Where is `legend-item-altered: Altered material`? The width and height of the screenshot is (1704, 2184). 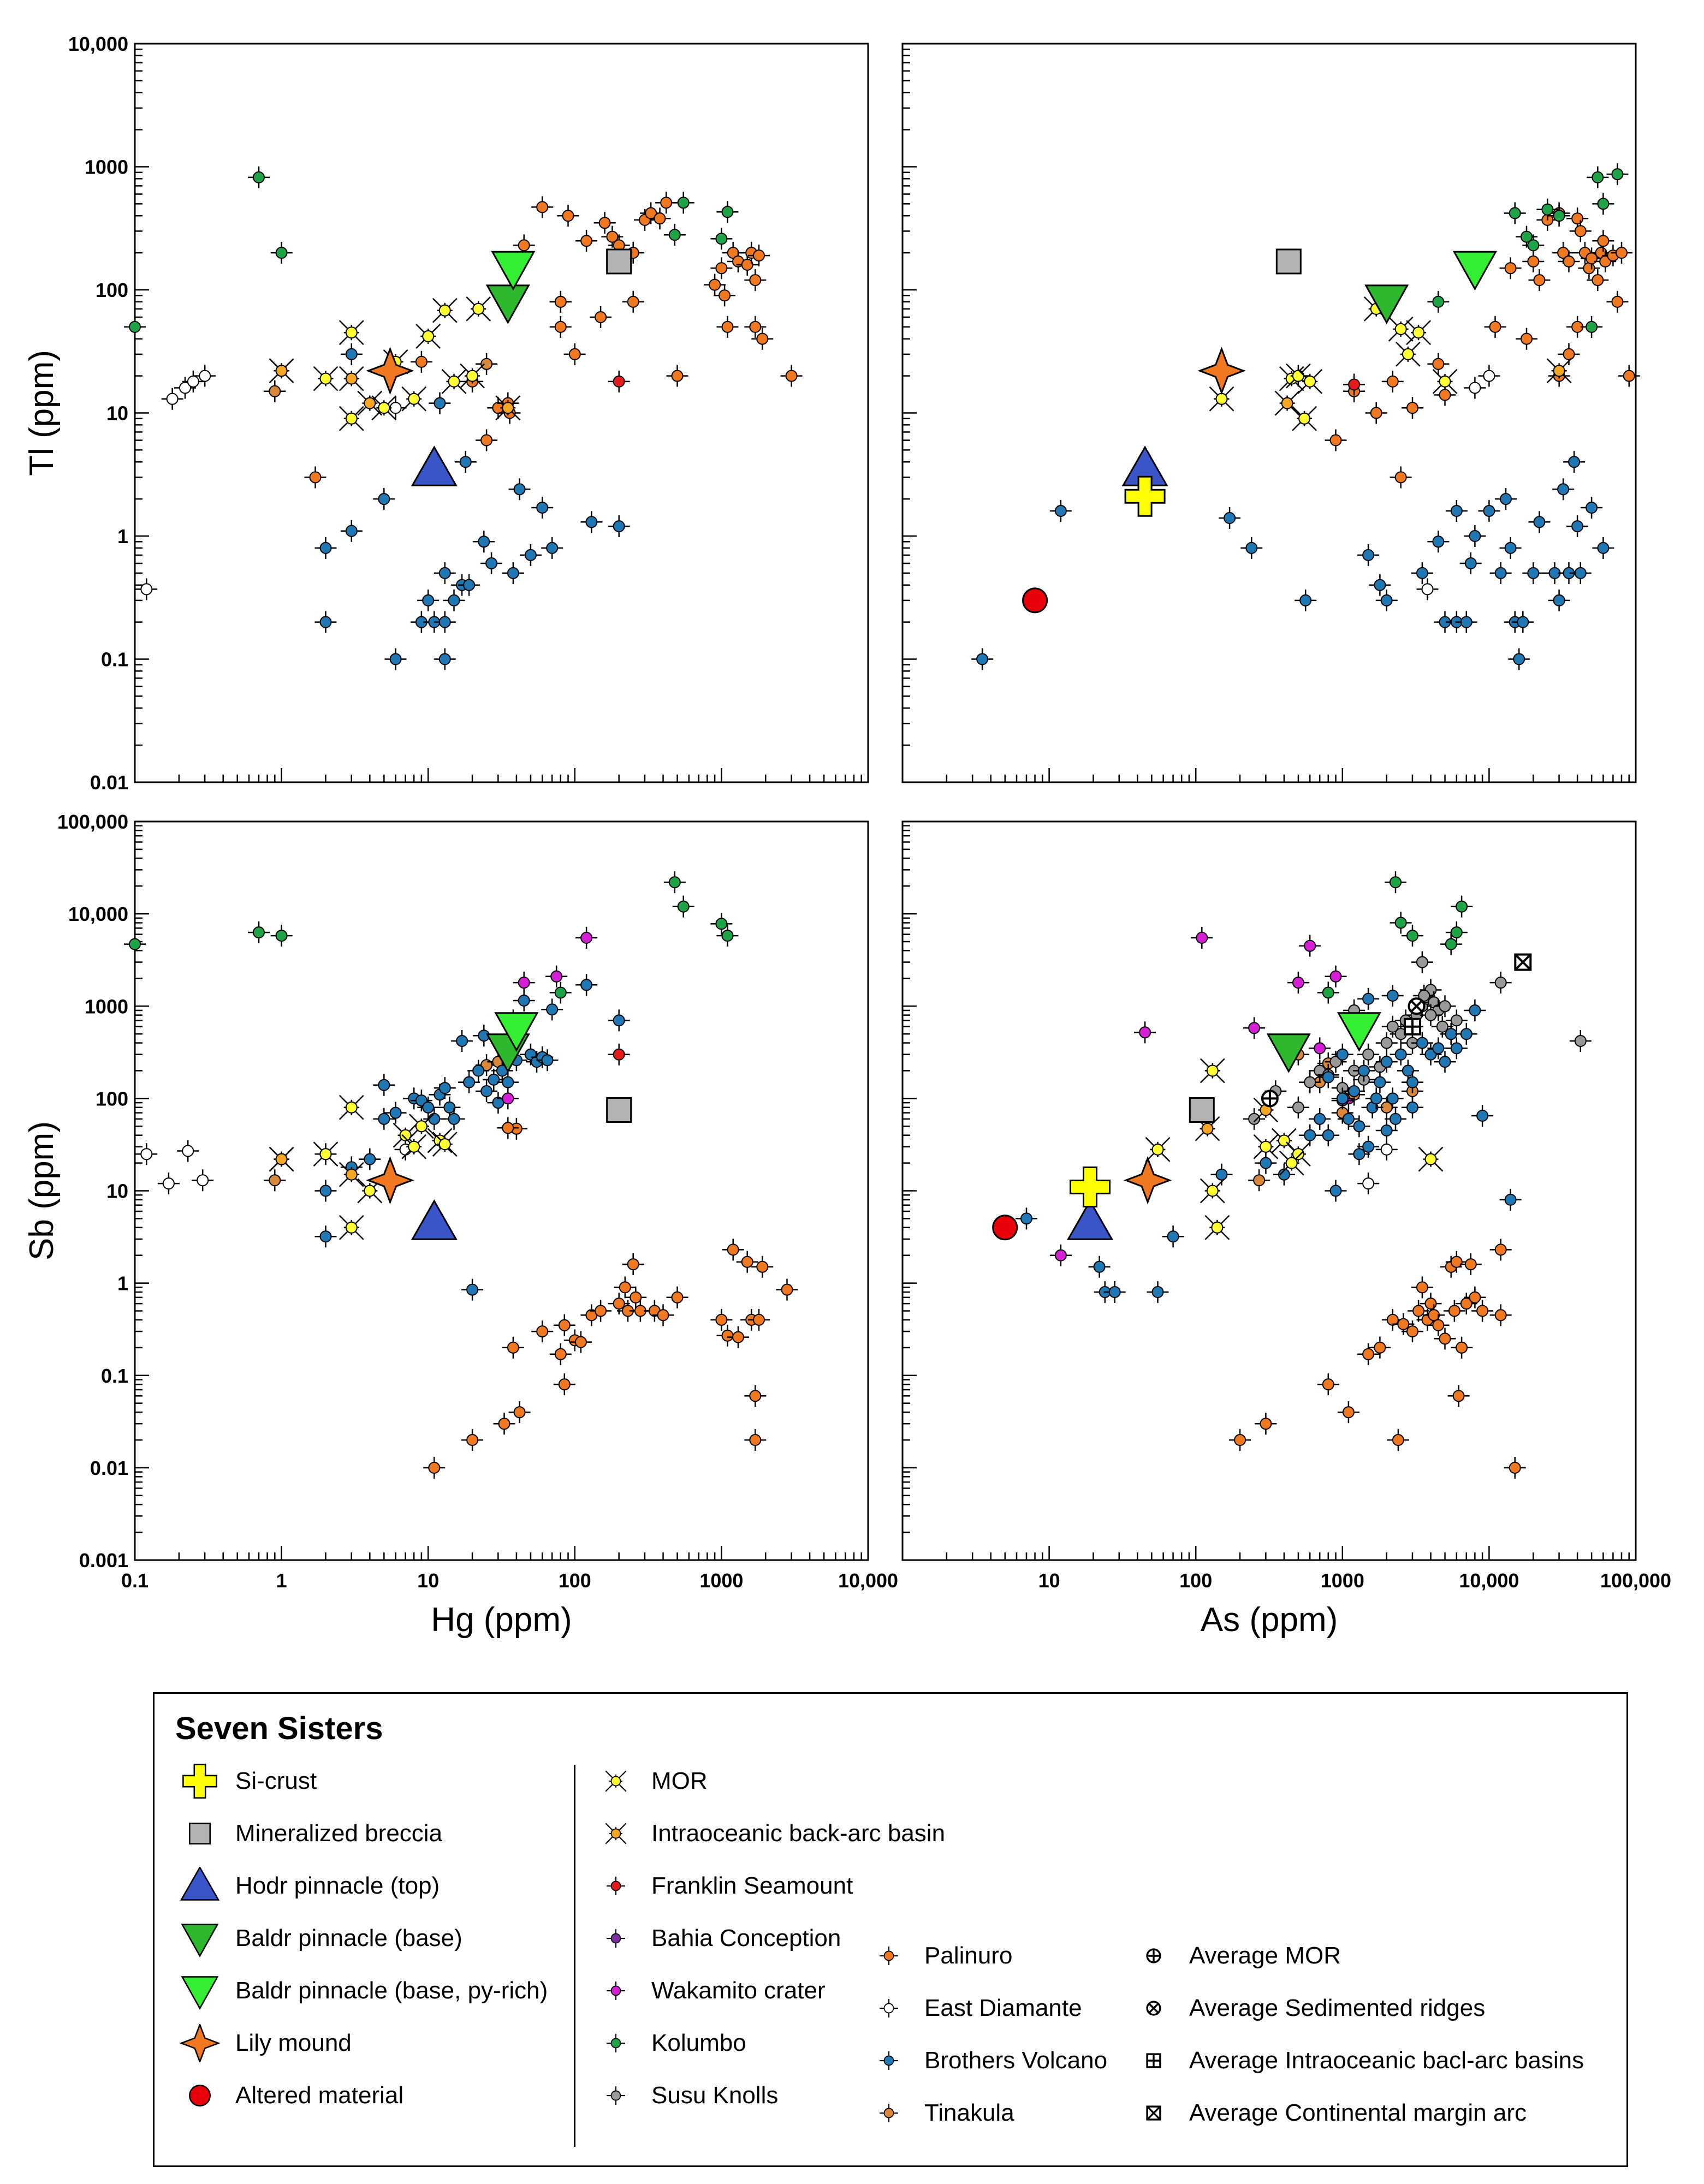 legend-item-altered: Altered material is located at coordinates (289, 2095).